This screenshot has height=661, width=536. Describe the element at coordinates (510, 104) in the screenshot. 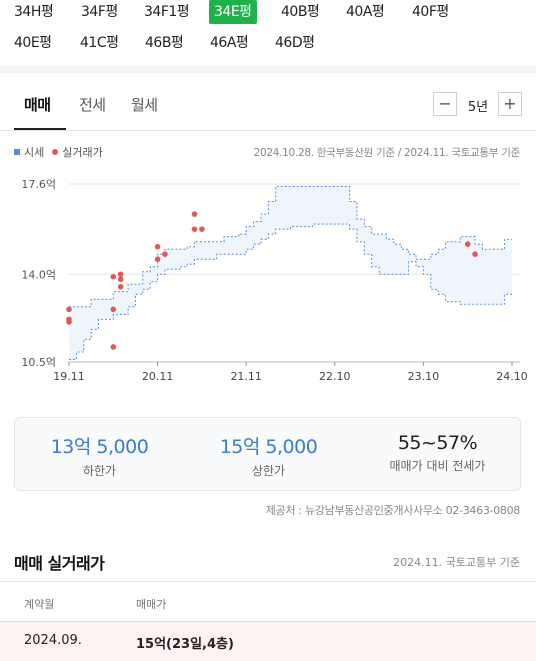

I see `period-increase-button: +` at that location.